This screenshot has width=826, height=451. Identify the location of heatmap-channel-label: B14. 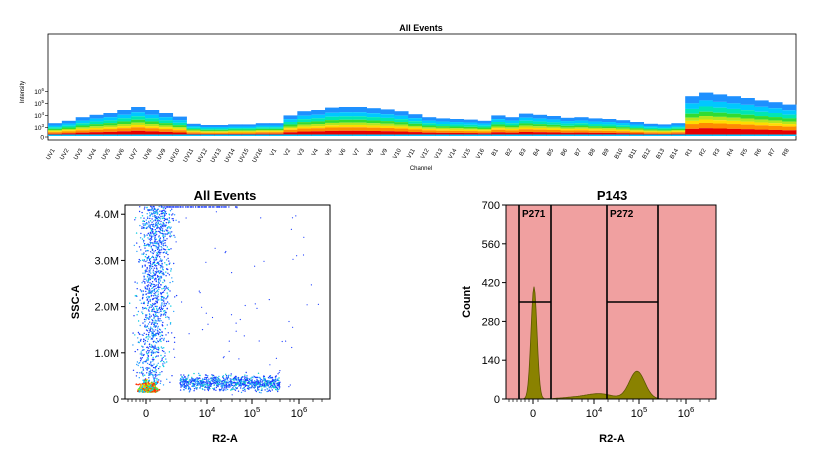
(674, 153).